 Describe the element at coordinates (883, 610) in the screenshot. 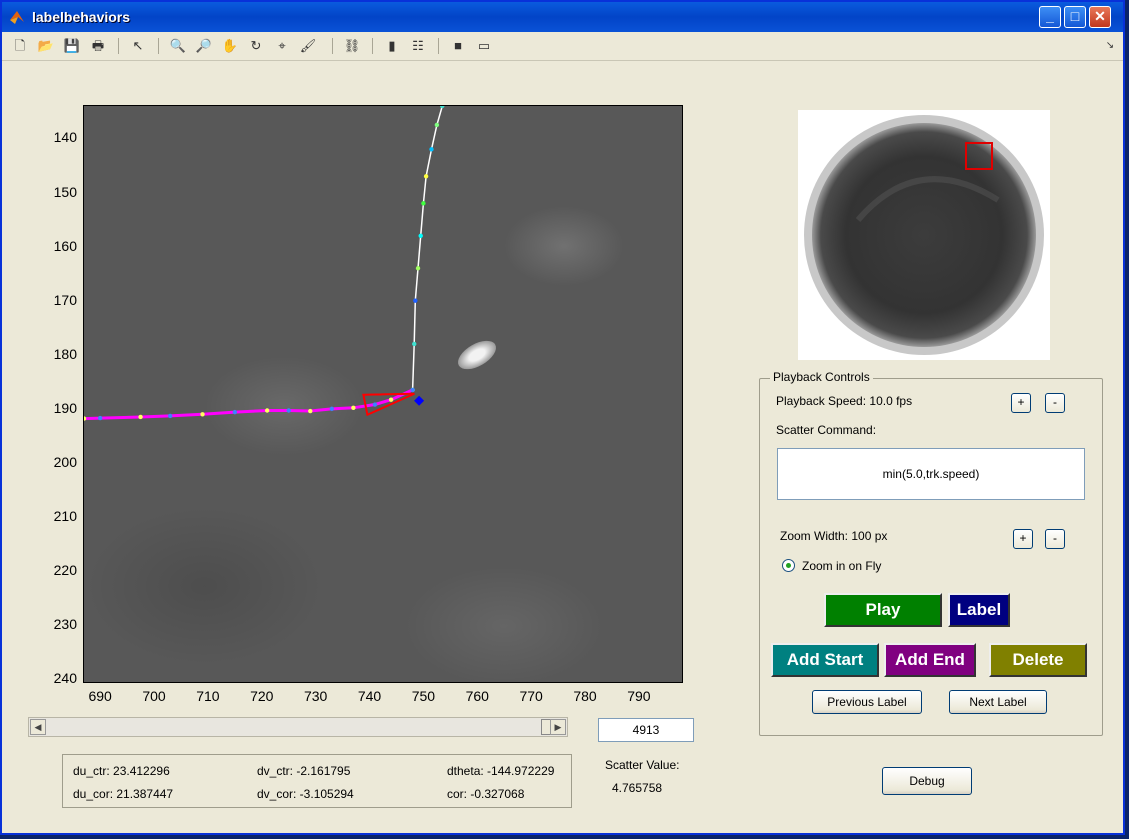

I see `play-button: Play` at that location.